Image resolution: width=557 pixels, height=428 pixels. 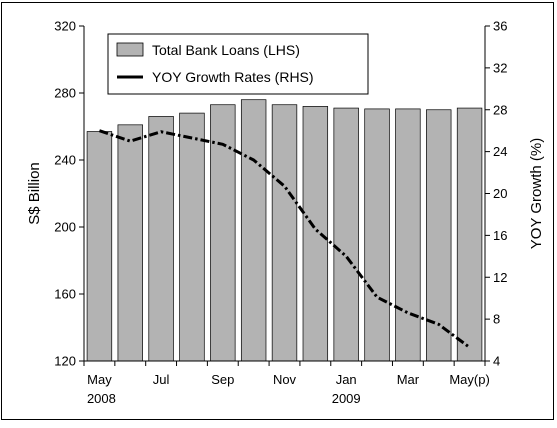 I want to click on y-right-tick-label-6: 28, so click(x=500, y=109).